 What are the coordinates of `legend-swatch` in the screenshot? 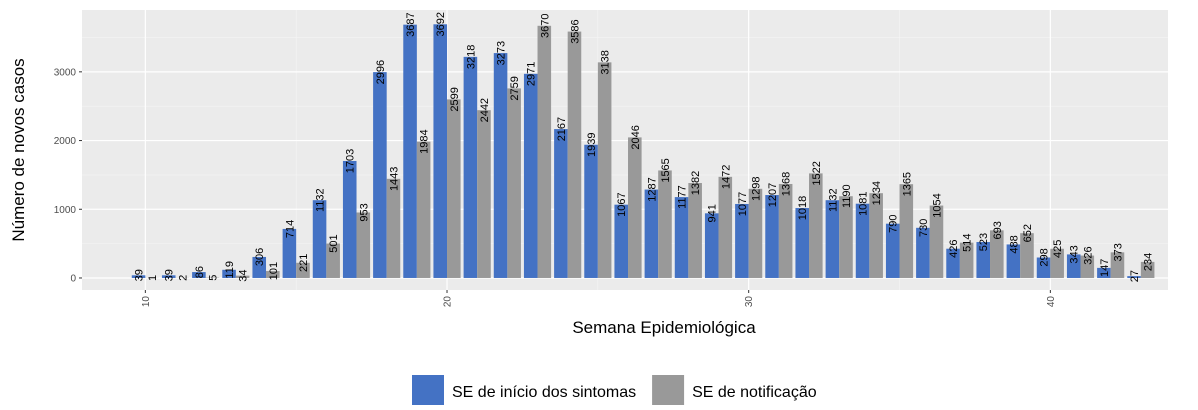 It's located at (668, 390).